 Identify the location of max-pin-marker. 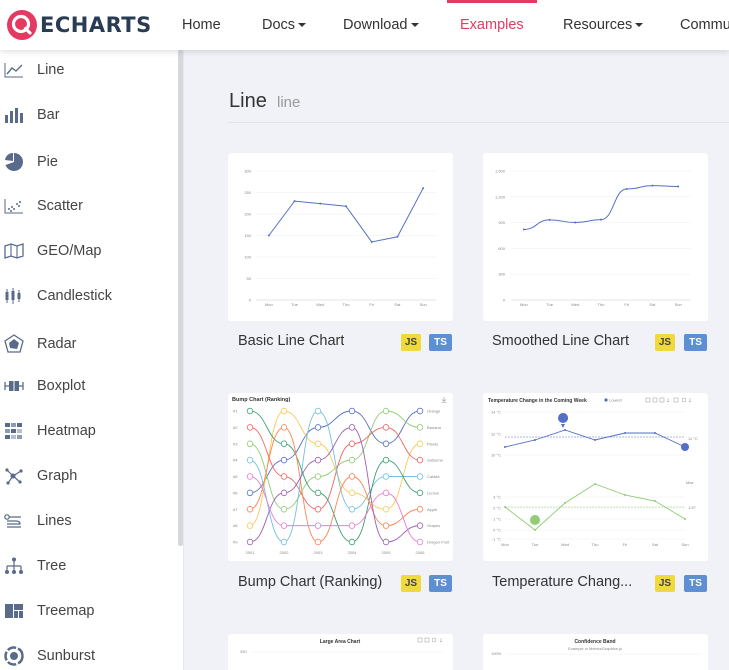
(563, 420).